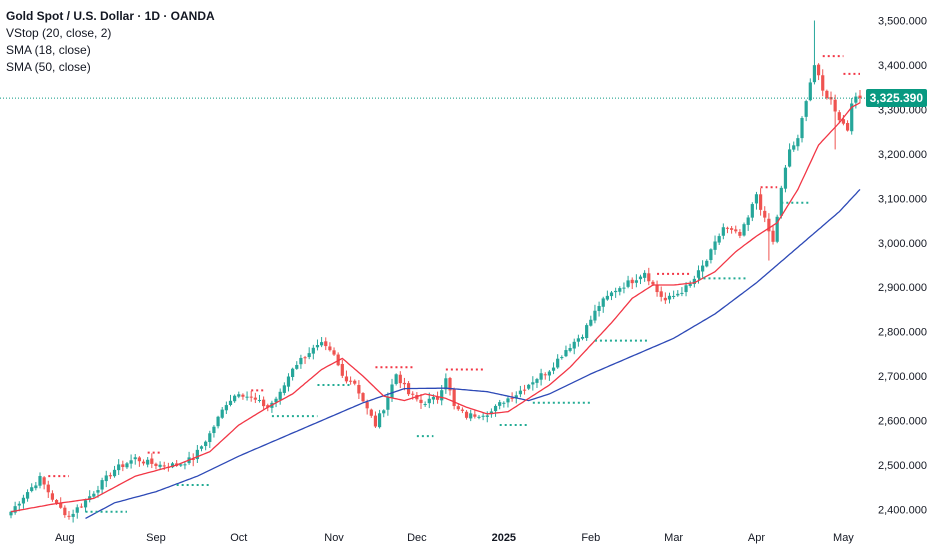  I want to click on y-axis-tick-label: 3,100.000, so click(902, 199).